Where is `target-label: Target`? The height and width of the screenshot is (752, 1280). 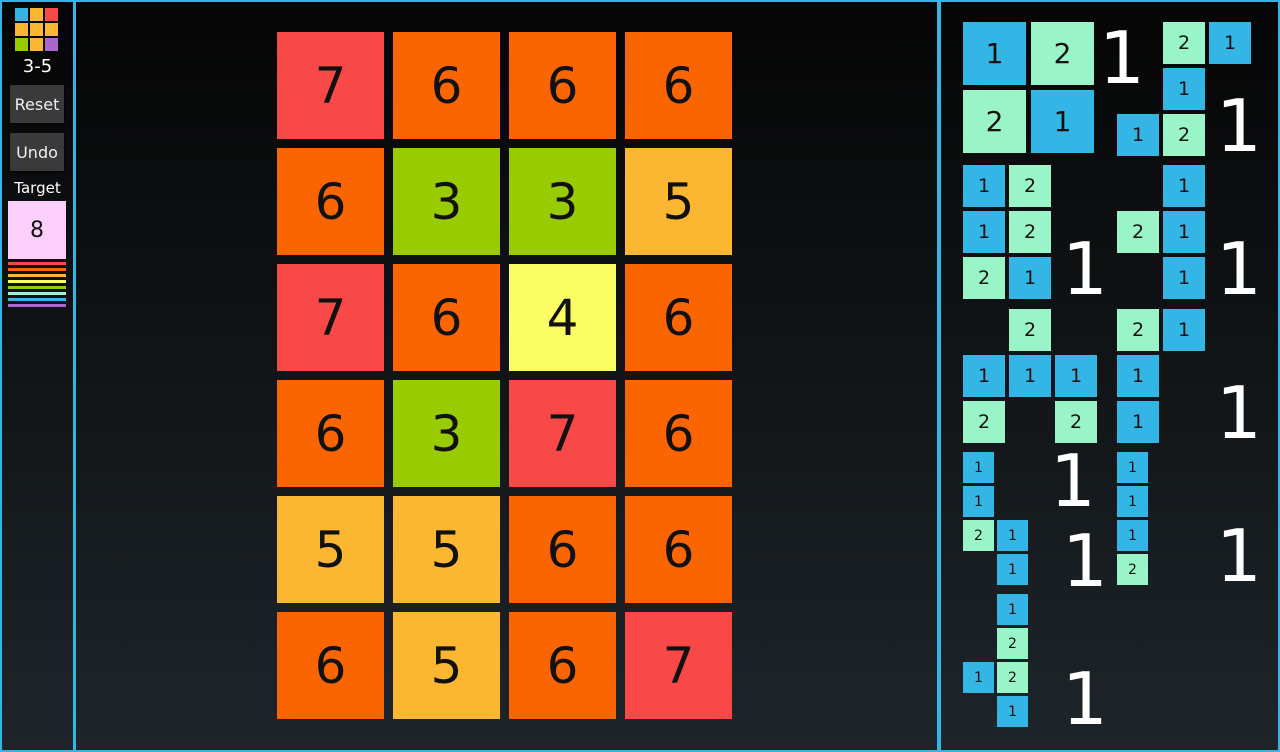
target-label: Target is located at coordinates (37, 188).